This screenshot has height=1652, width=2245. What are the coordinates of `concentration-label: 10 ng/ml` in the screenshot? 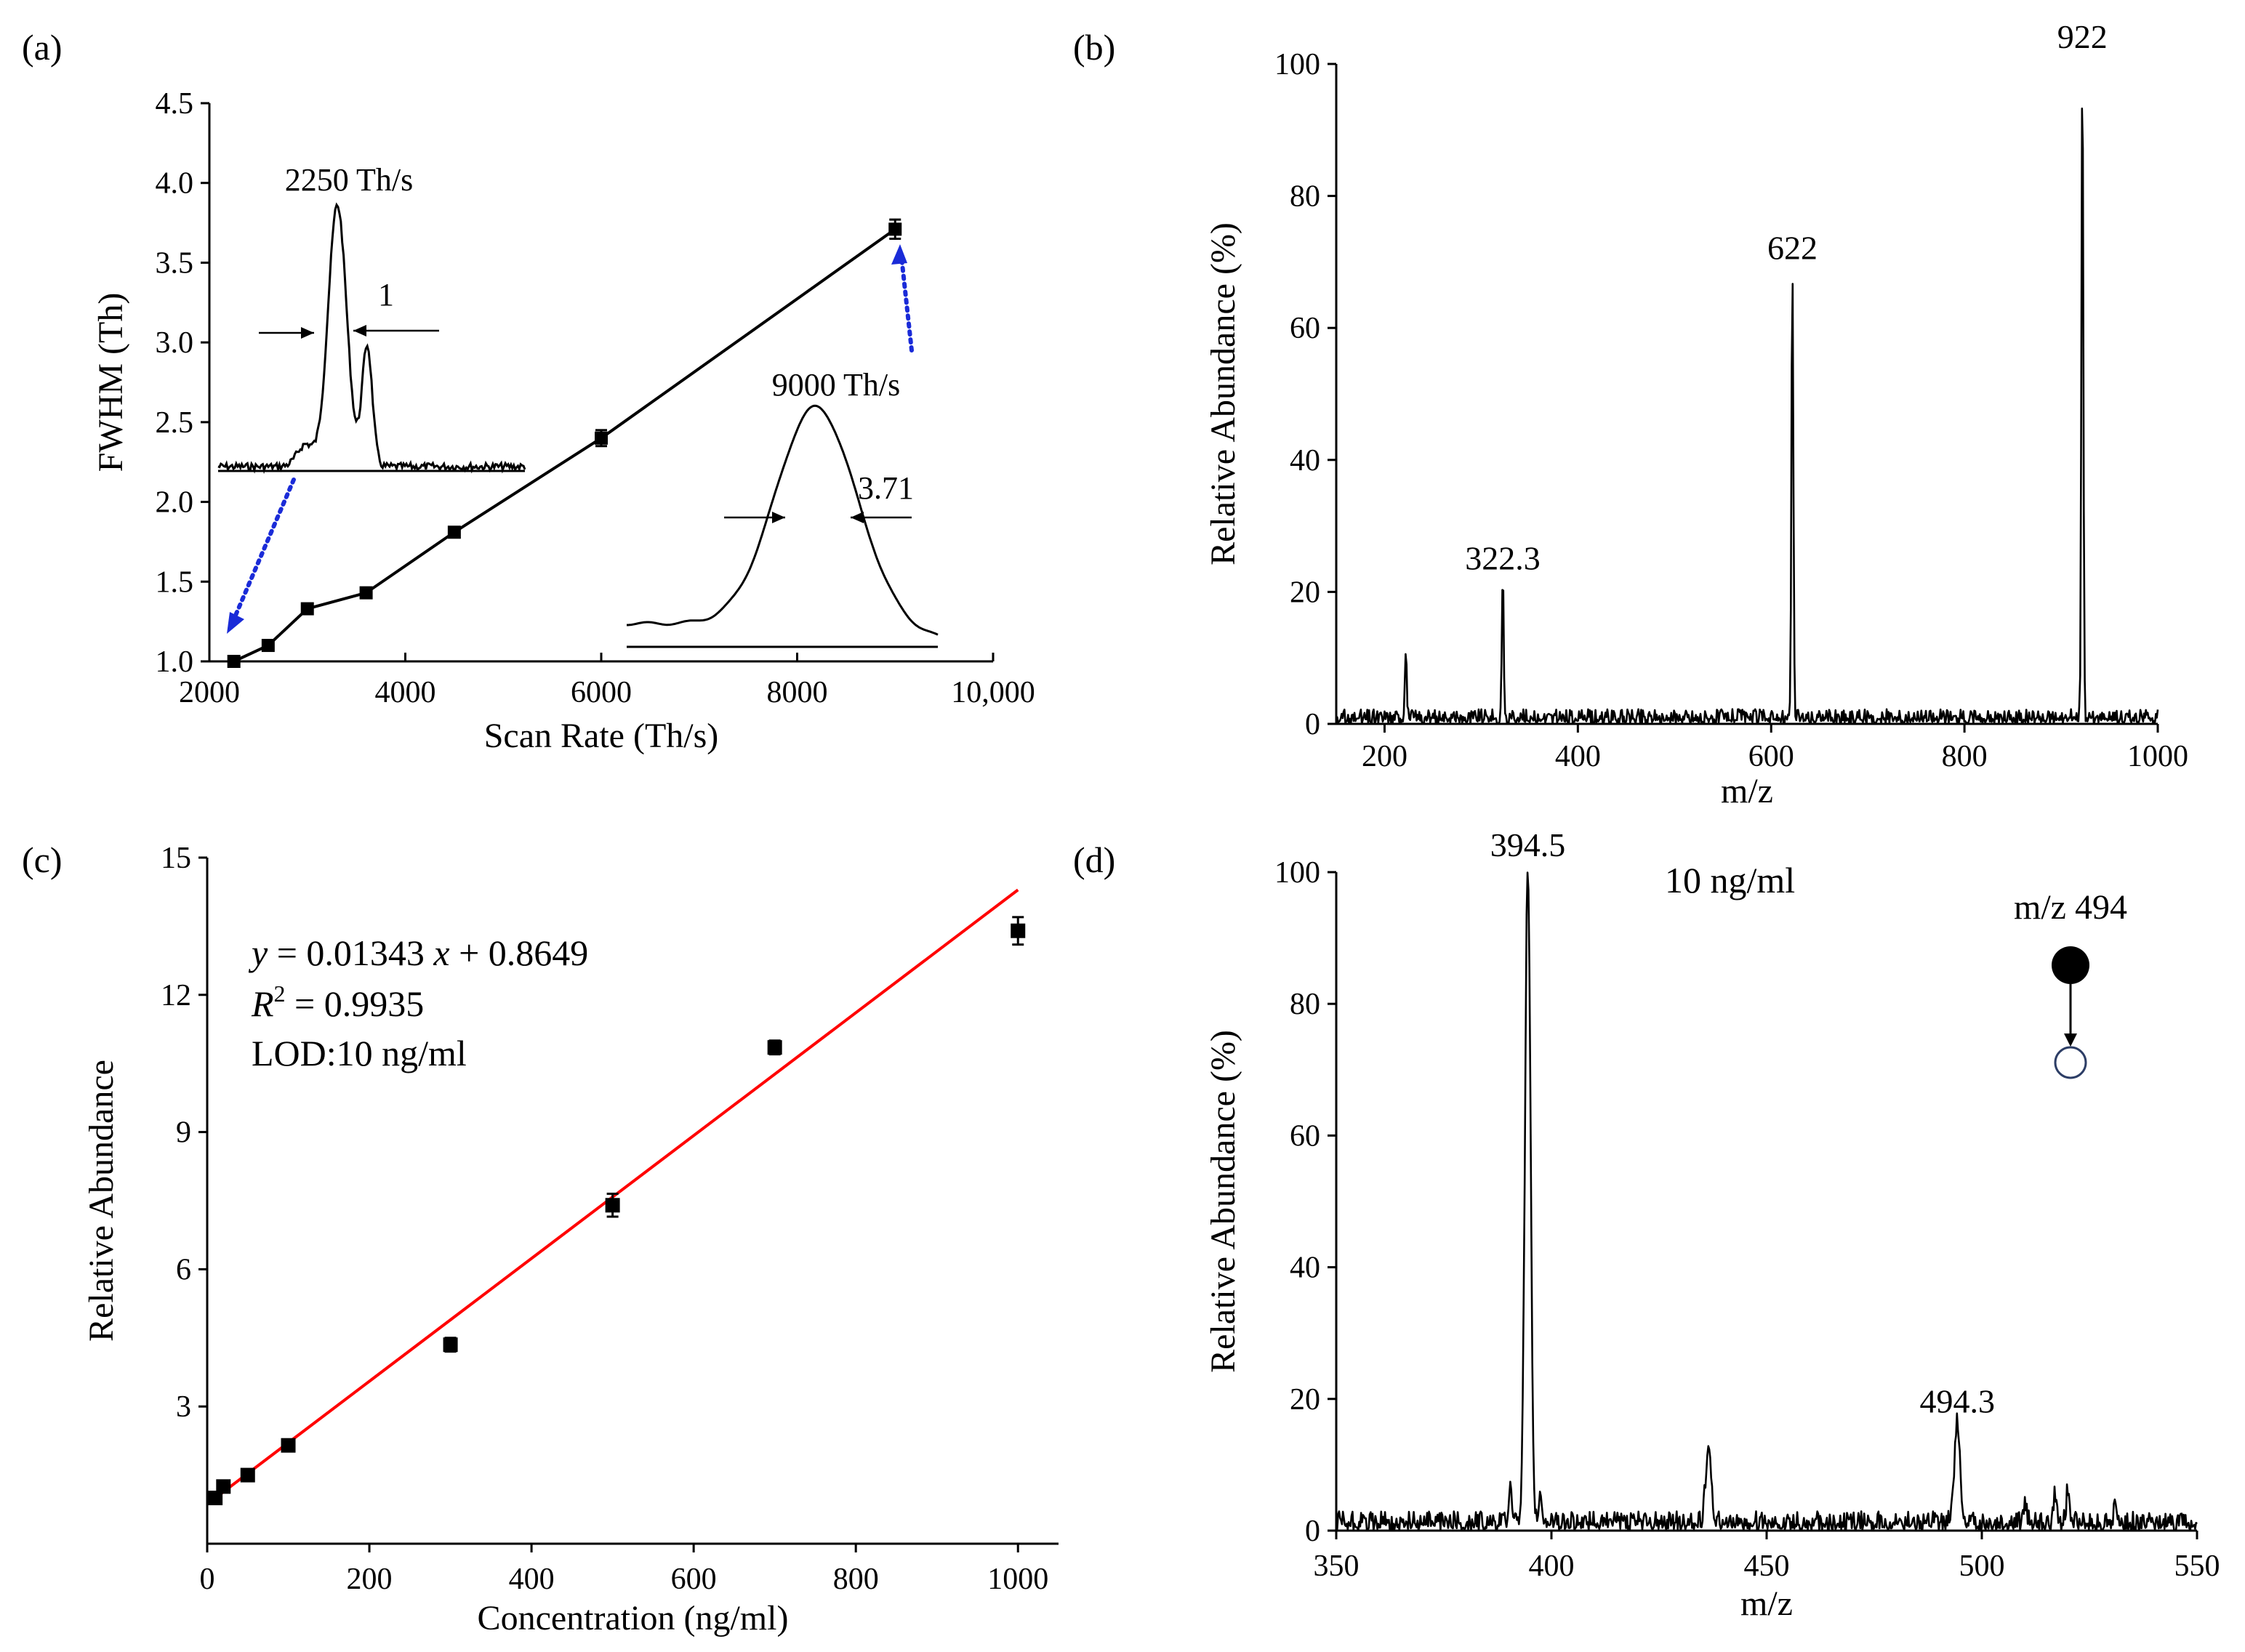 It's located at (1730, 880).